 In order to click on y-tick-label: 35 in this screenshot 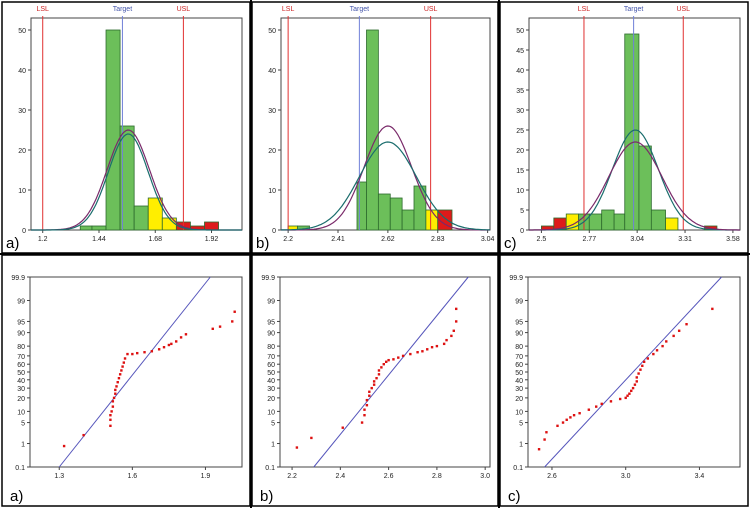, I will do `click(520, 91)`.